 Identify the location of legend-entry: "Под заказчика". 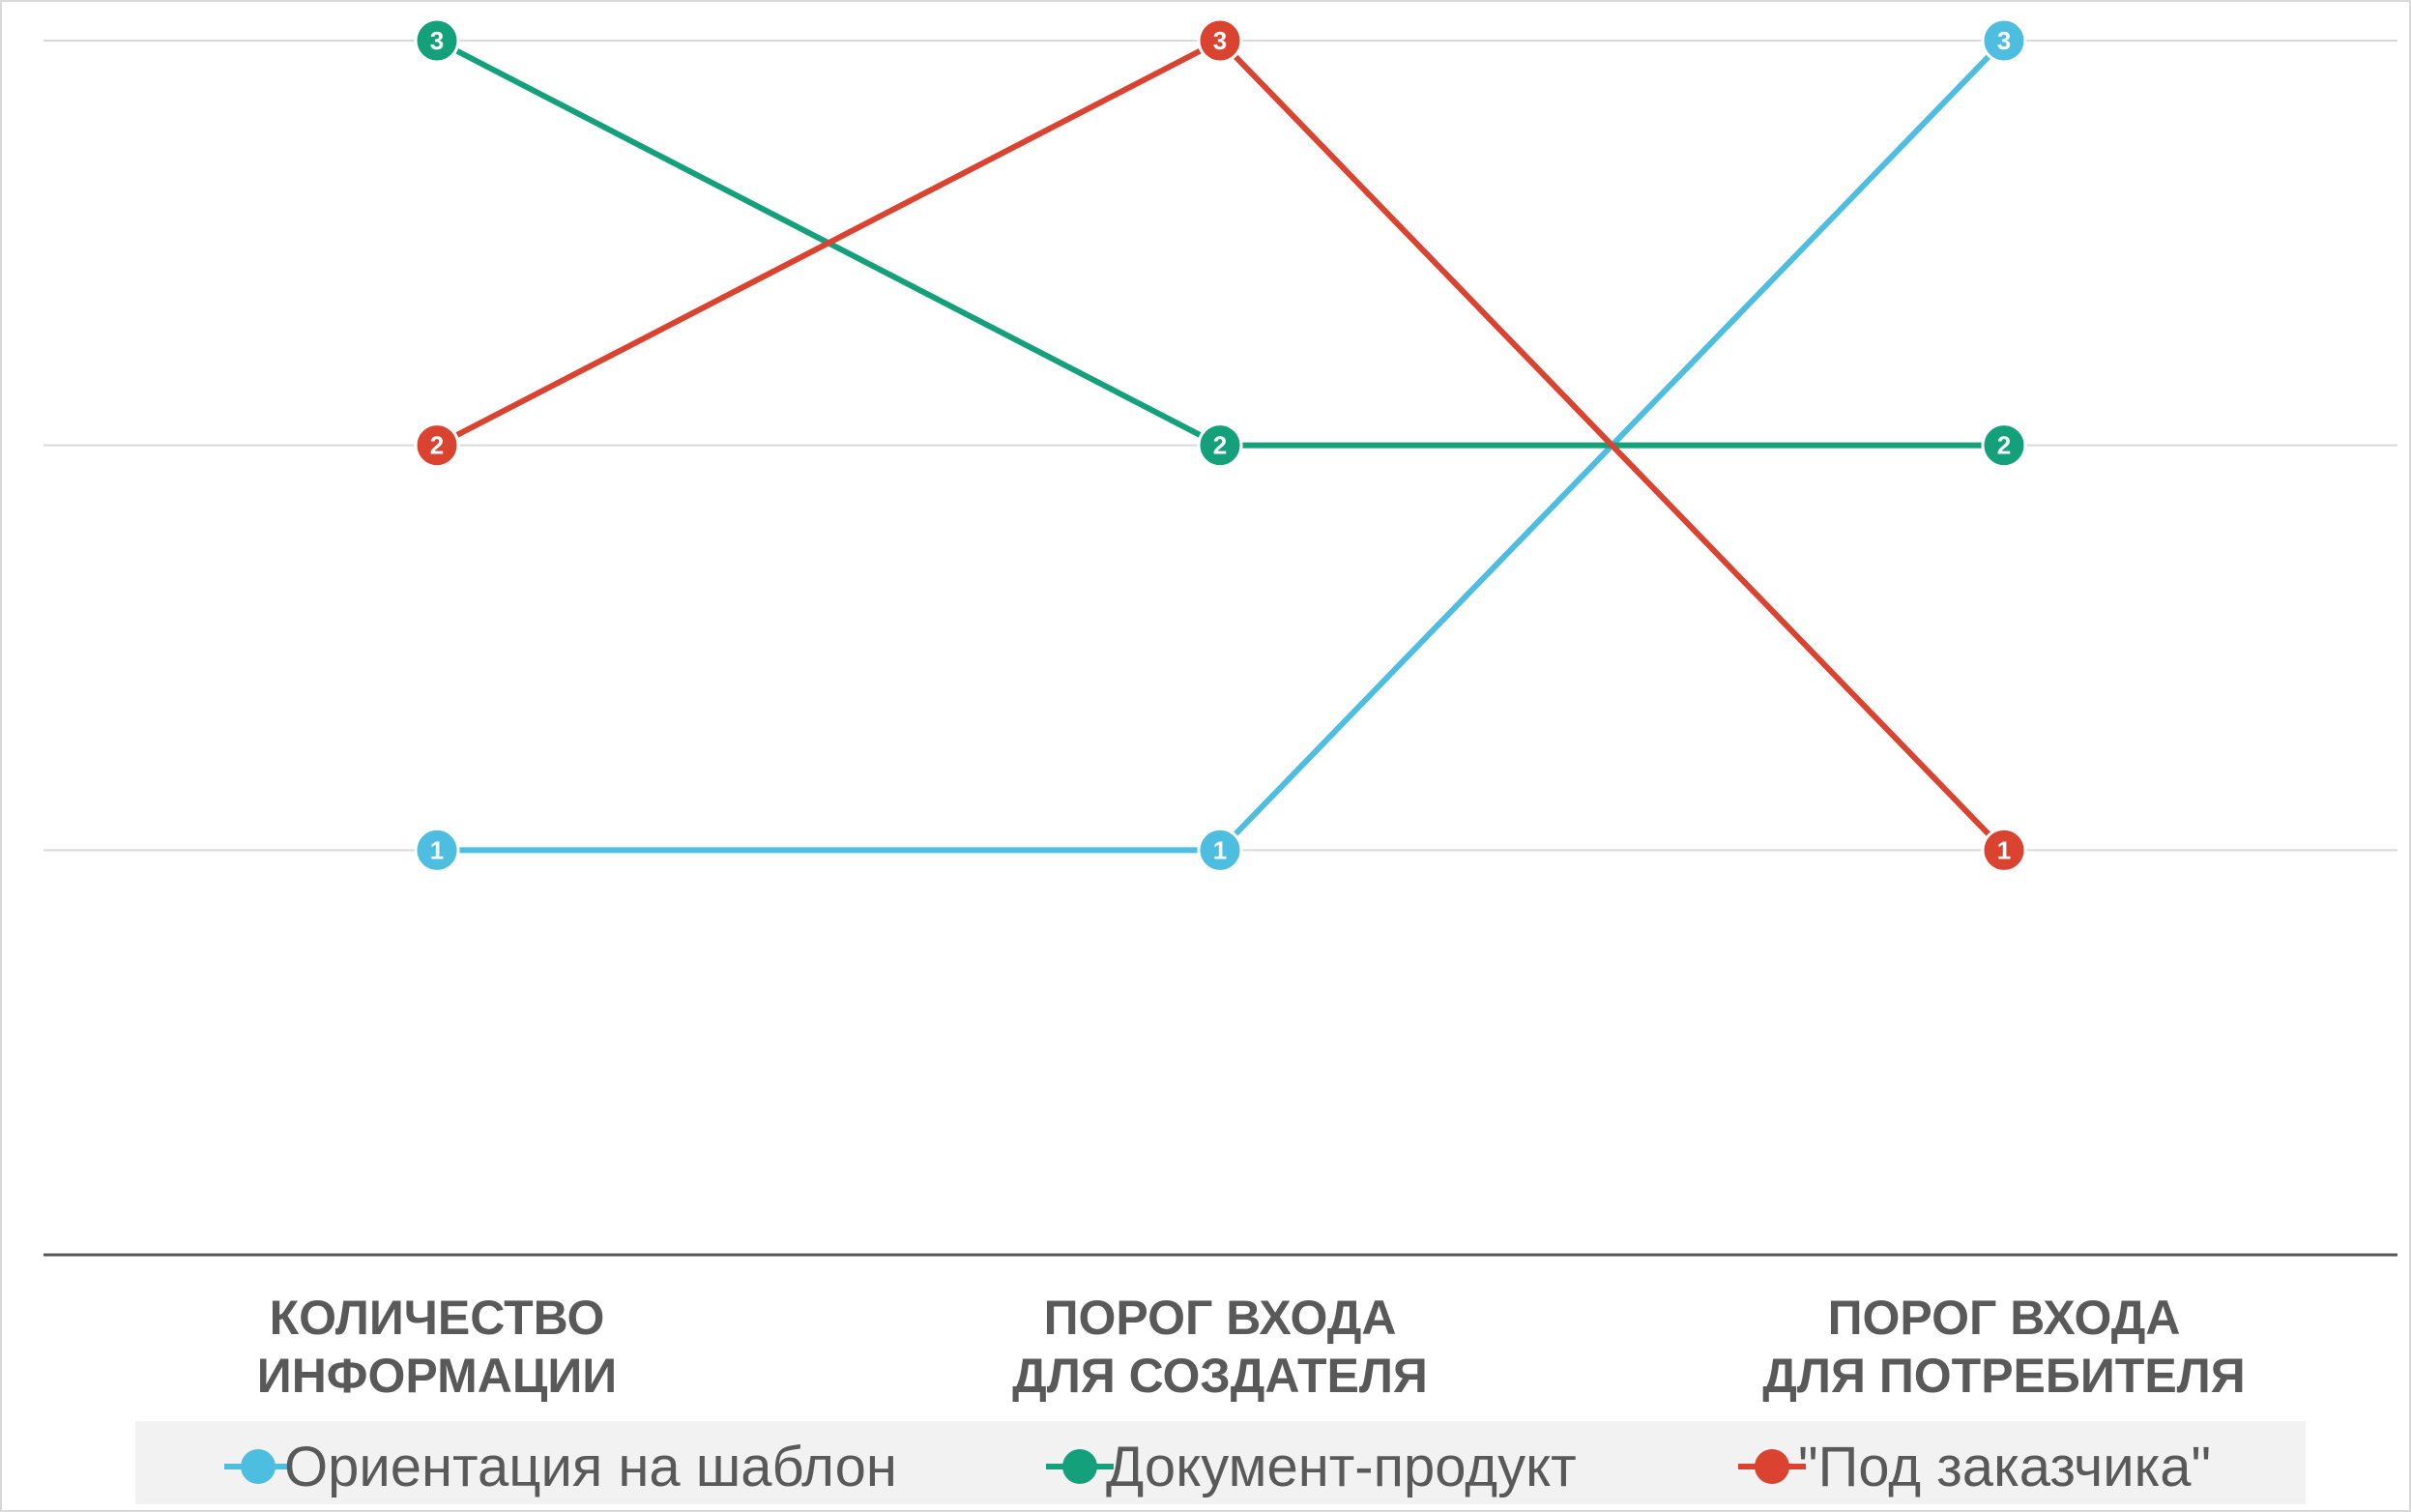
(2004, 1467).